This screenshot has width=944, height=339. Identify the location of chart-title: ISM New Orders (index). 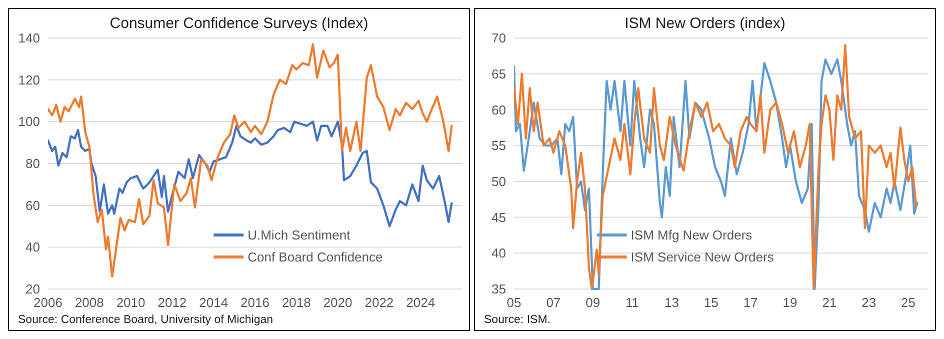
(705, 23).